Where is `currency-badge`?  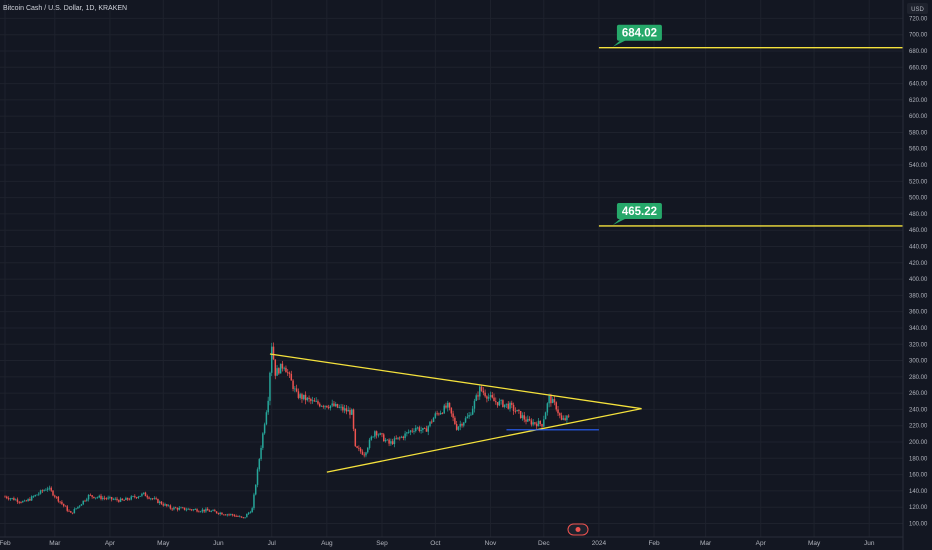 currency-badge is located at coordinates (917, 8).